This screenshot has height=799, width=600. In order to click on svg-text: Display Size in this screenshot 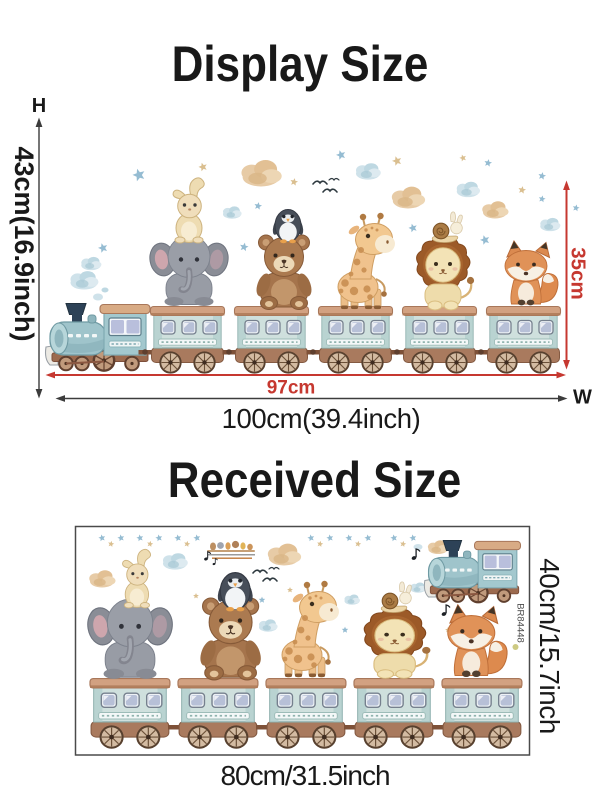, I will do `click(300, 63)`.